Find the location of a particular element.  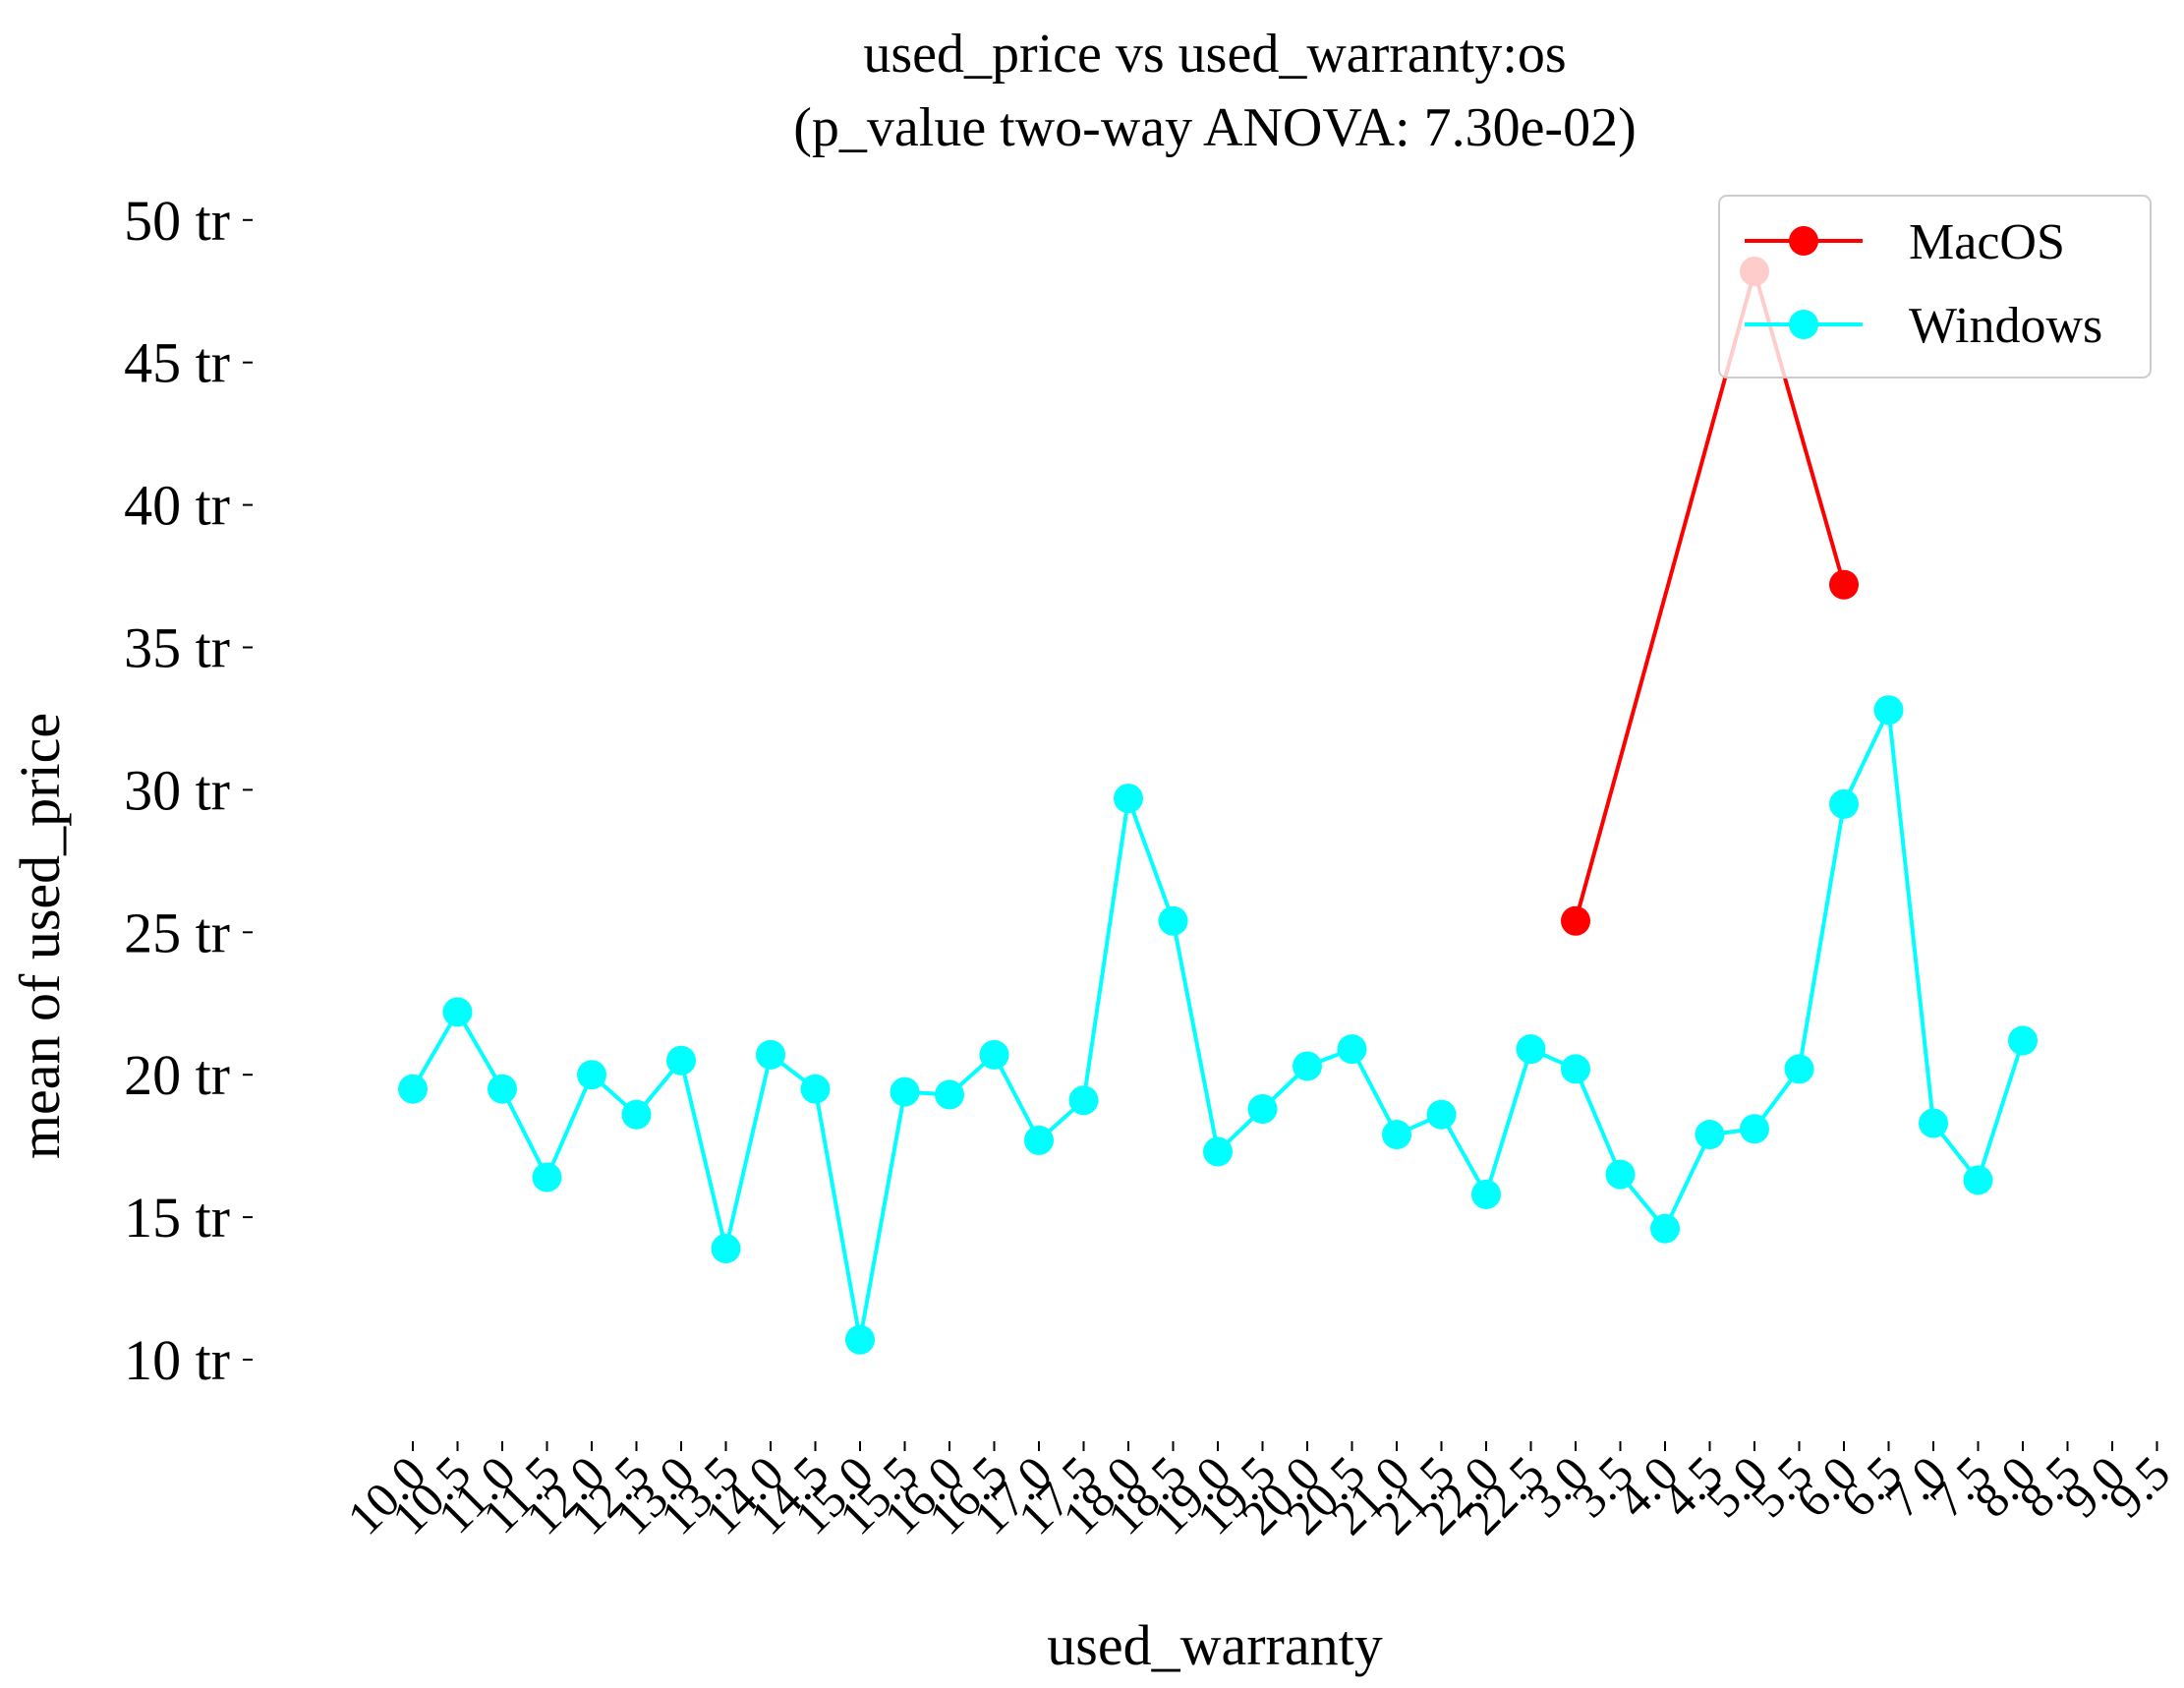

legend-marker-windows is located at coordinates (1803, 324).